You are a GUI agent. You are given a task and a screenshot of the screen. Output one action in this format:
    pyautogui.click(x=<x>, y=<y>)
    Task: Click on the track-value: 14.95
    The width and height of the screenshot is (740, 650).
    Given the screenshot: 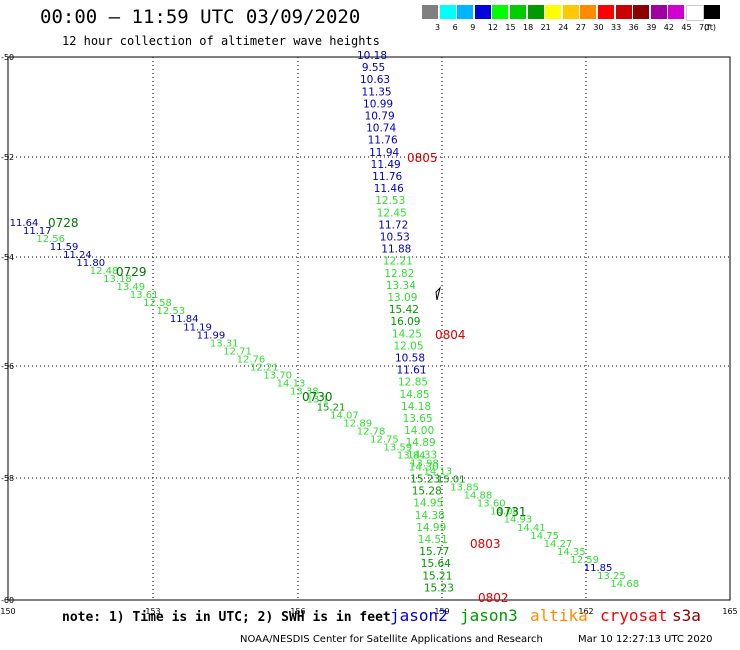 What is the action you would take?
    pyautogui.click(x=428, y=504)
    